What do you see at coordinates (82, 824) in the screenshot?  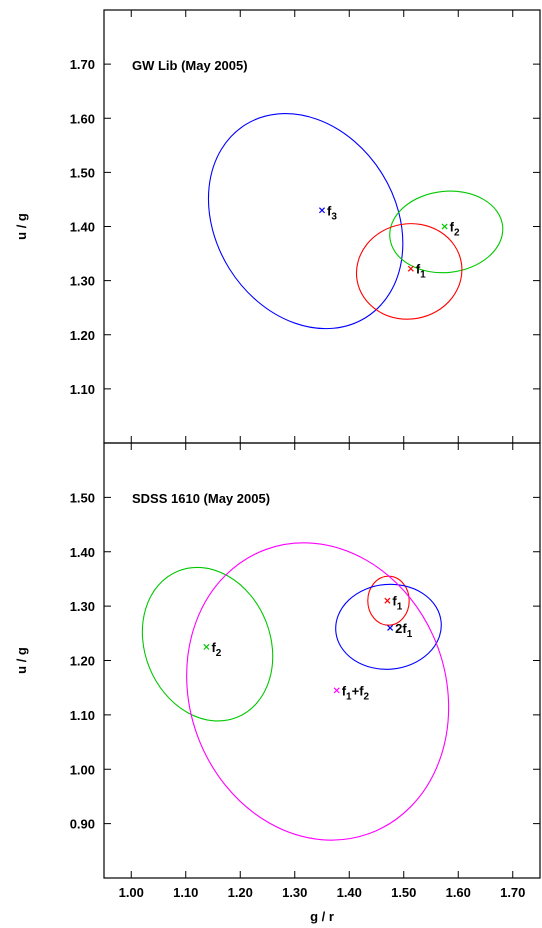 I see `y-tick-label: 0.90` at bounding box center [82, 824].